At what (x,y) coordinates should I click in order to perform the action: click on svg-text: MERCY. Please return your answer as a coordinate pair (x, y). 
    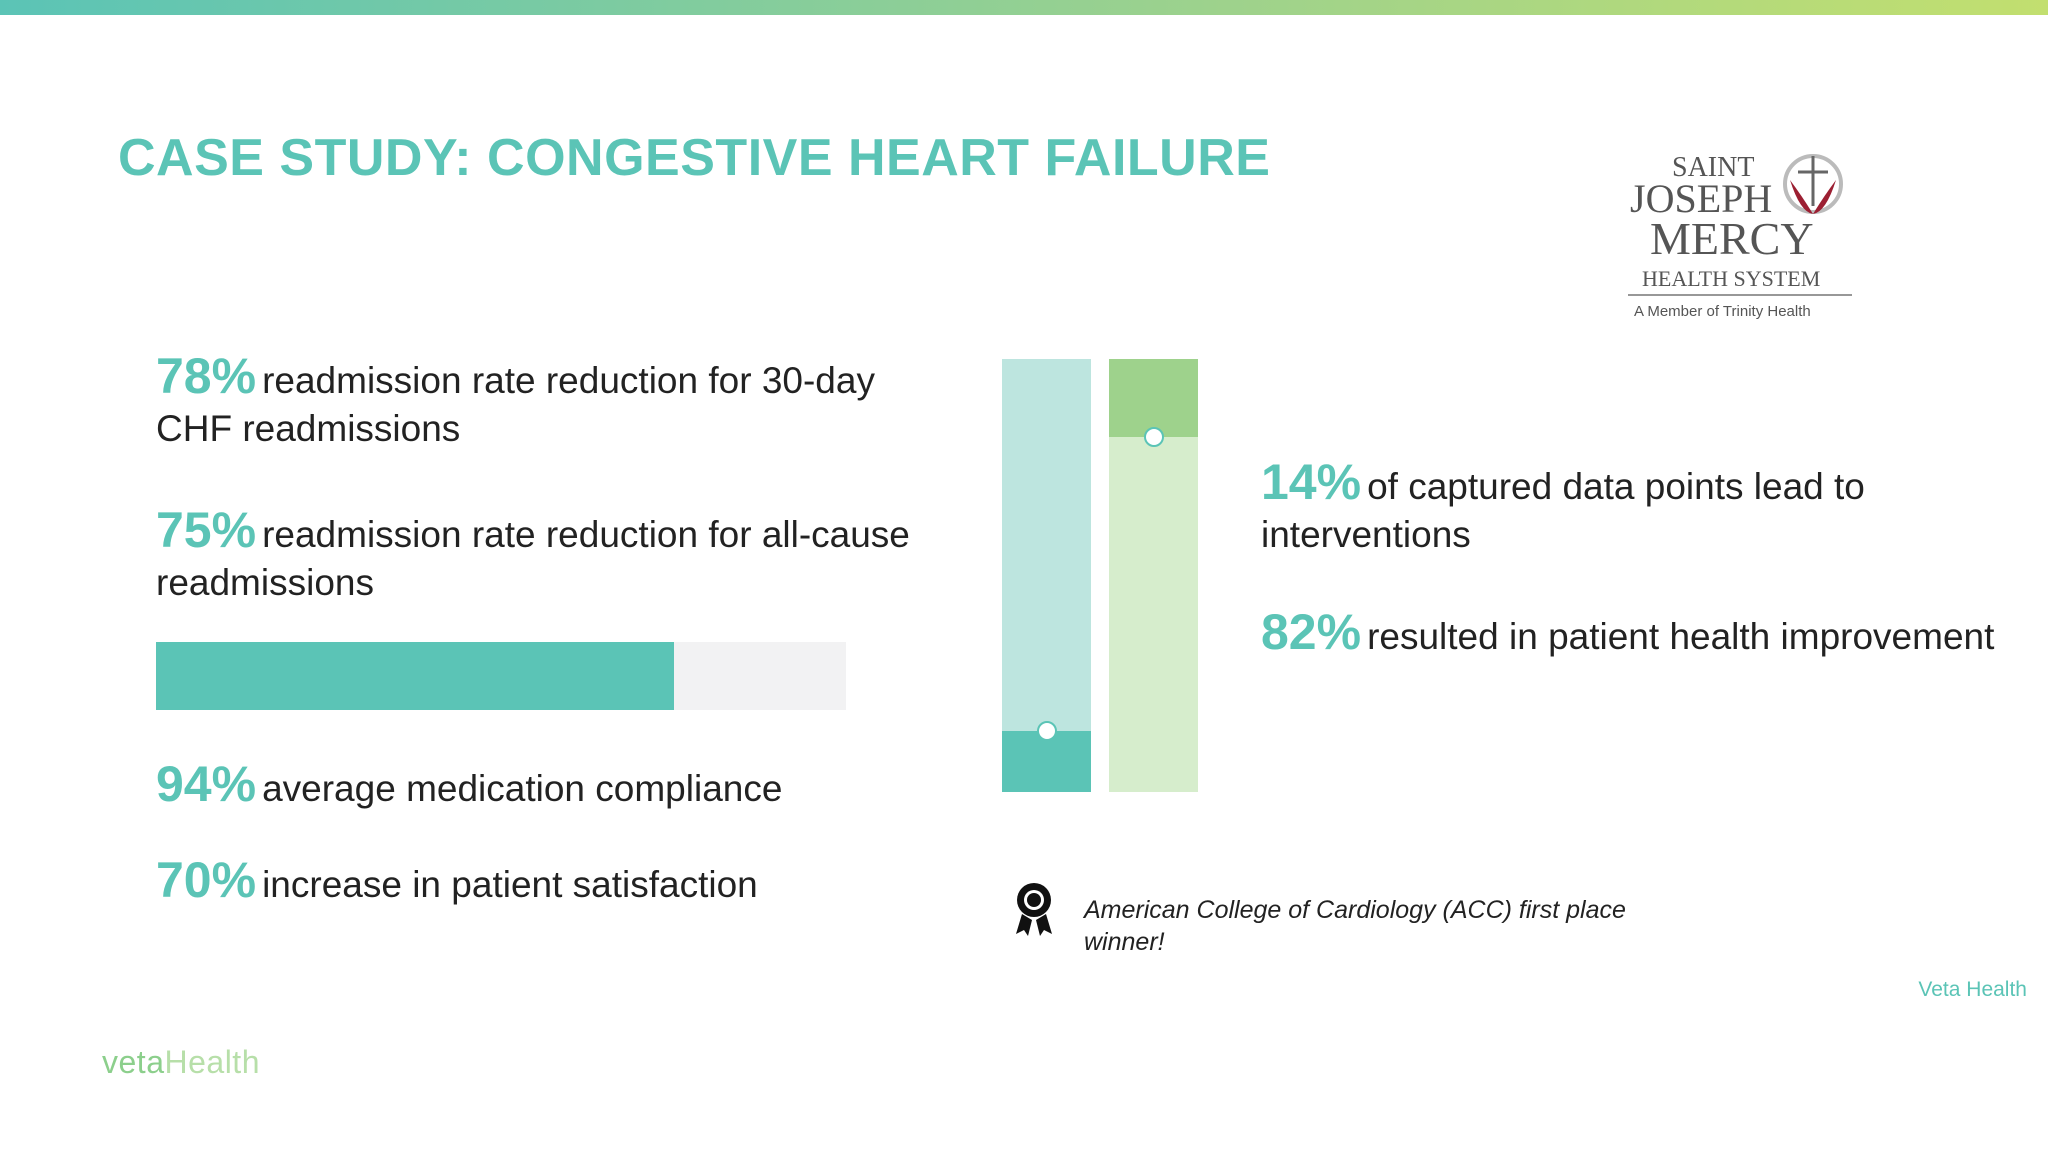
    Looking at the image, I should click on (1732, 238).